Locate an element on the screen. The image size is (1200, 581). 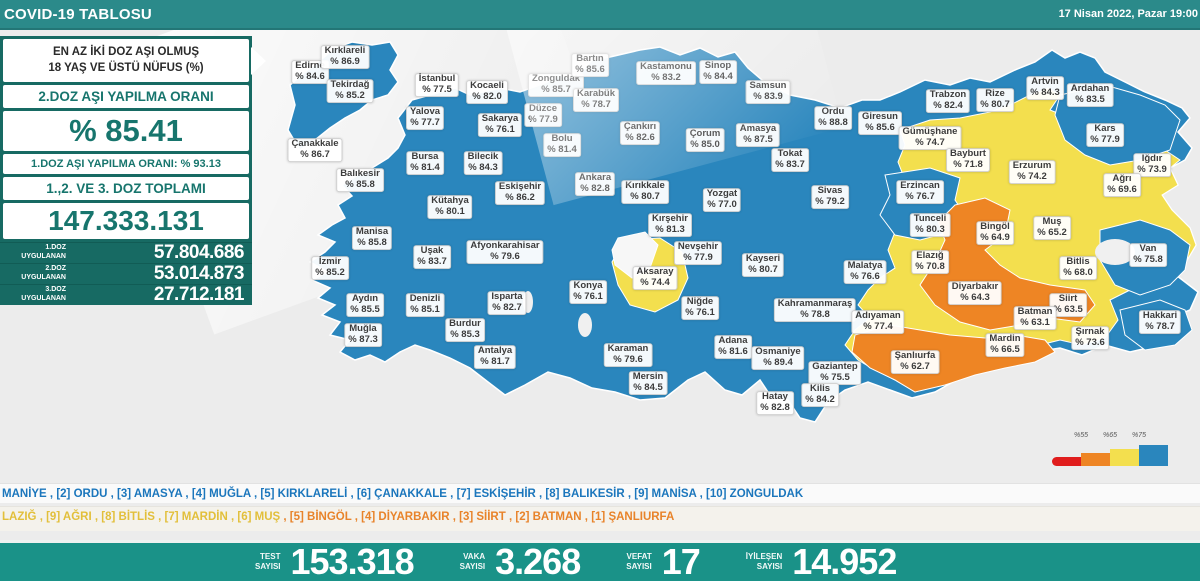
ranked-province-item: [5] KIRKLARELİ is located at coordinates (304, 494).